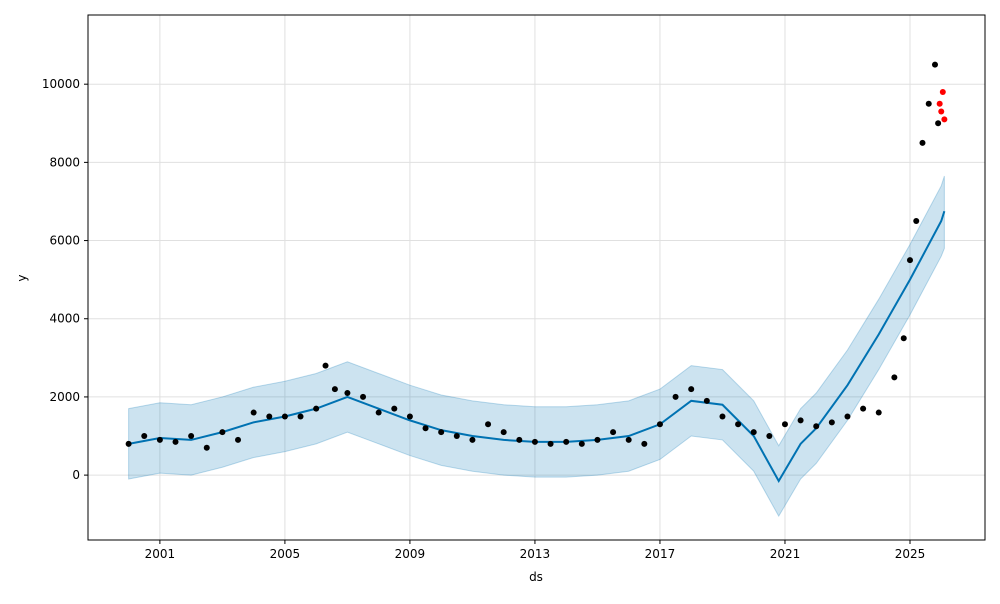 The image size is (1000, 604). What do you see at coordinates (660, 554) in the screenshot?
I see `x-tick-label: 2017` at bounding box center [660, 554].